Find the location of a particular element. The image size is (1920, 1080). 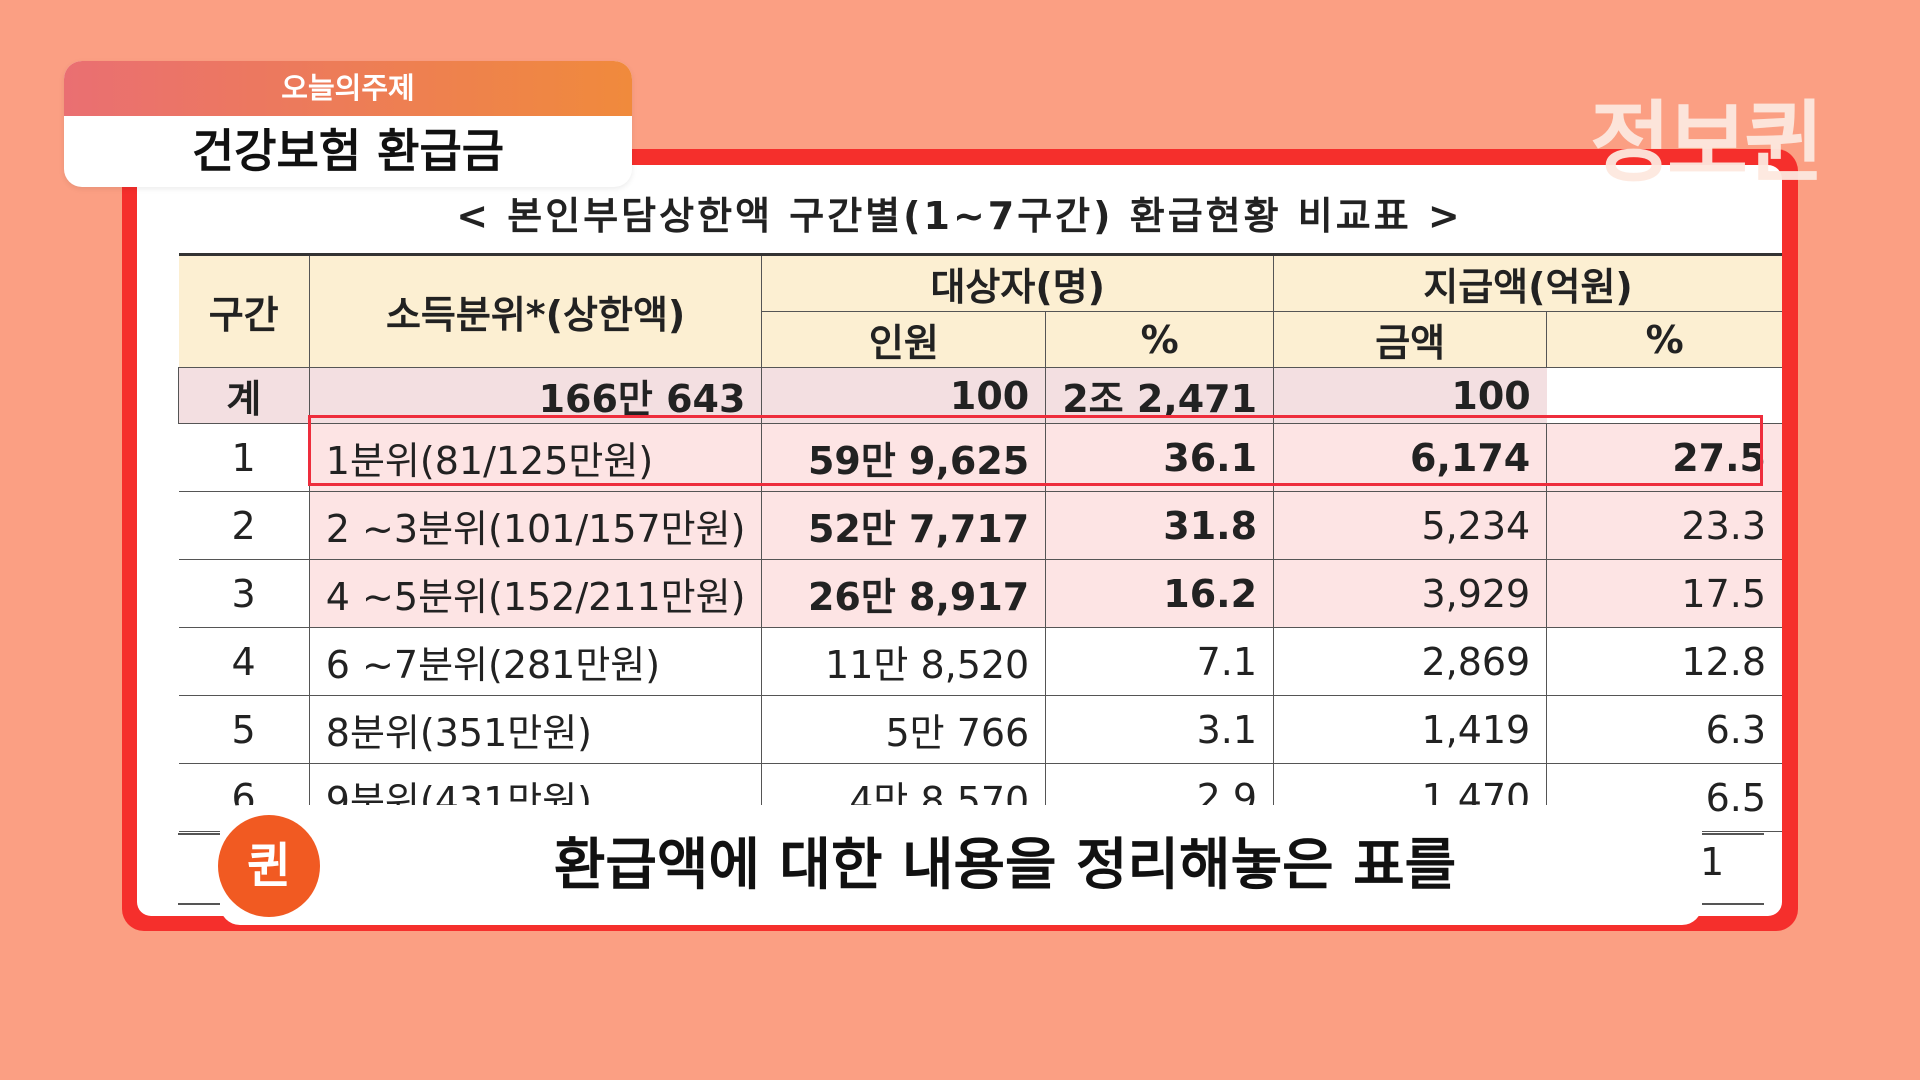

table-cell: 4 ~5분위(152/211만원) is located at coordinates (535, 593).